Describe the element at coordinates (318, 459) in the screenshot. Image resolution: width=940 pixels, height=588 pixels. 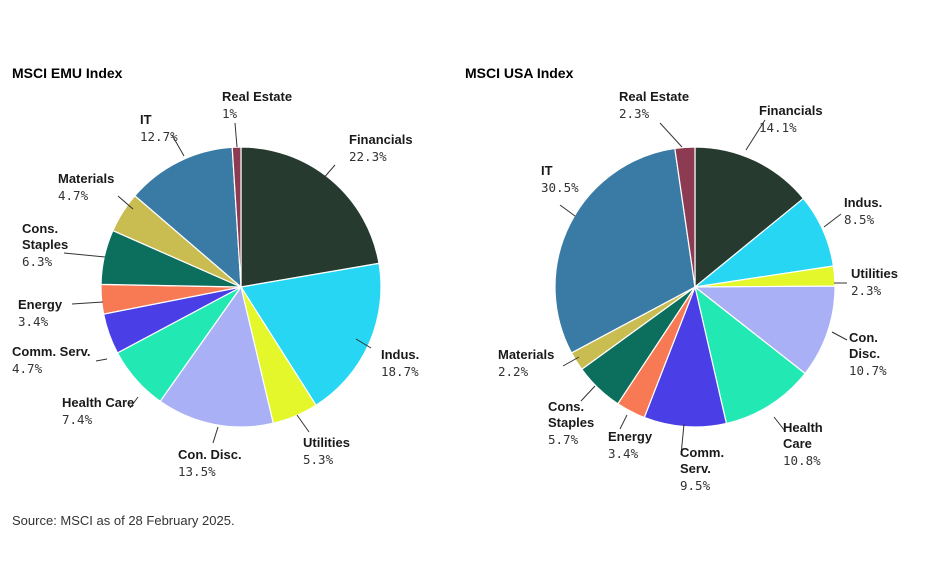
I see `value-utilities: 5.3%` at that location.